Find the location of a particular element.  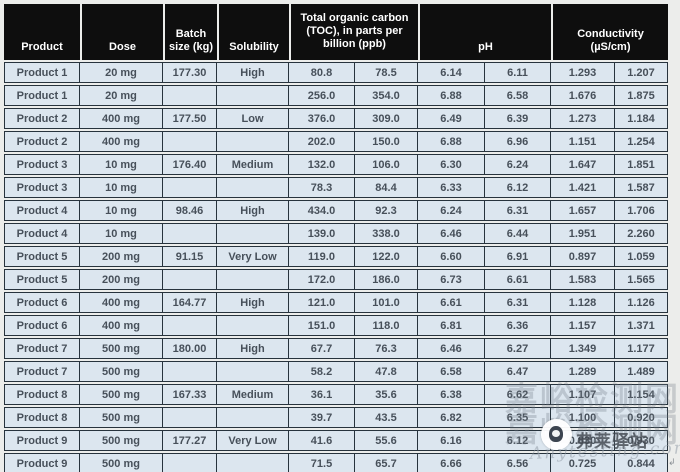

header-conductivity: Conductivity (µS/cm) is located at coordinates (610, 32).